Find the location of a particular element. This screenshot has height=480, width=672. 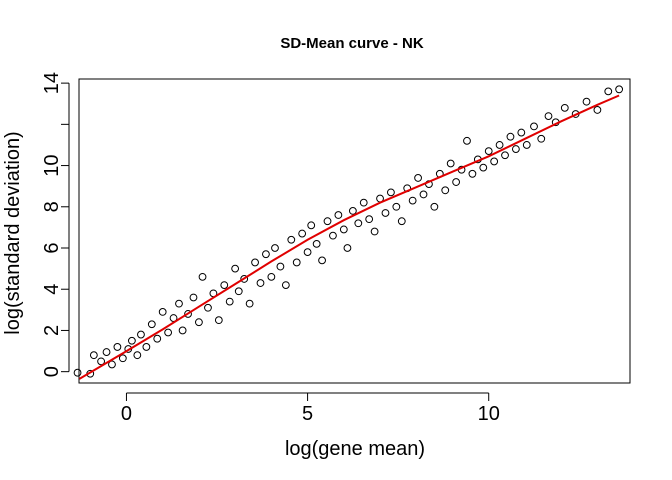

y-tick-label: 10 is located at coordinates (52, 165).